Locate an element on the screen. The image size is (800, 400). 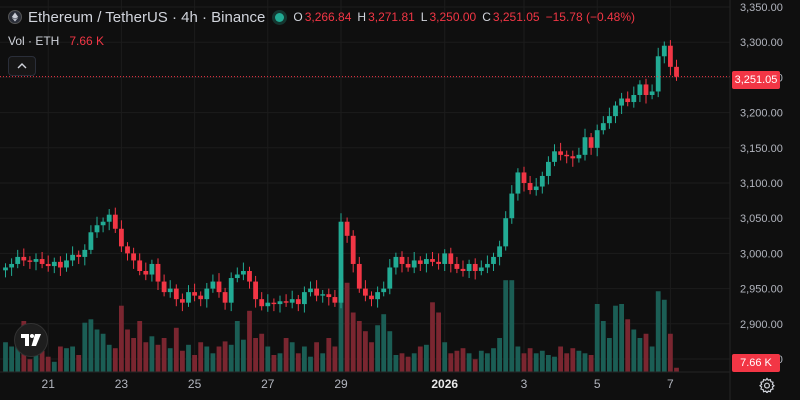
volume-value: 7.66 K is located at coordinates (87, 41).